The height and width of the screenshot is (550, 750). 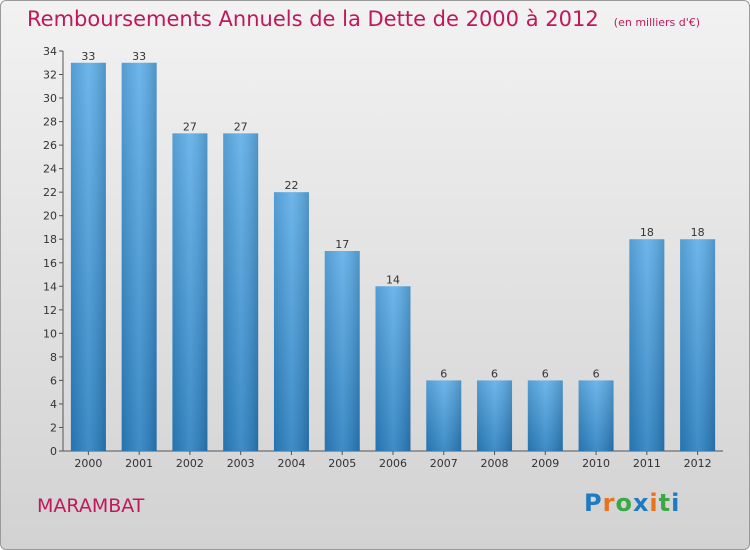 I want to click on chart-unit-note: (en milliers d'€), so click(x=657, y=22).